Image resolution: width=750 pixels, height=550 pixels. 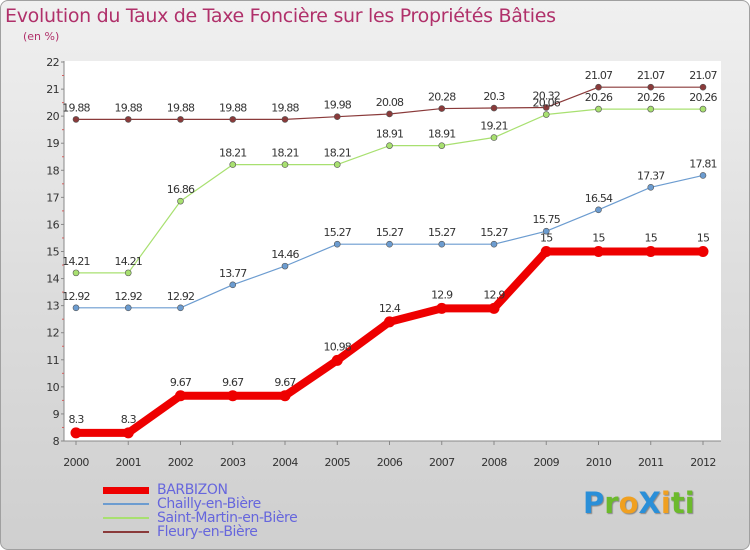 I want to click on x-tick-label: 2010, so click(x=599, y=462).